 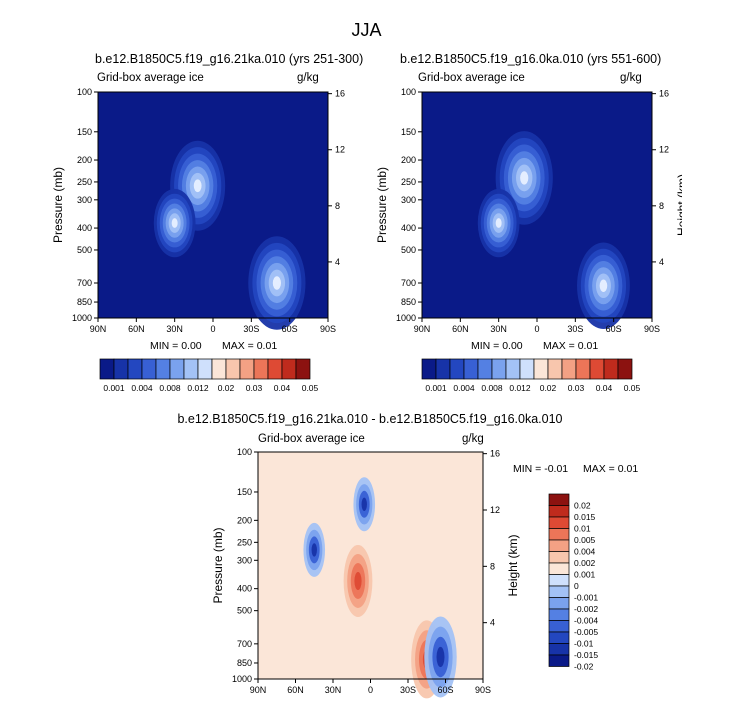 What do you see at coordinates (548, 388) in the screenshot?
I see `panel2-colorbar-label: 0.02` at bounding box center [548, 388].